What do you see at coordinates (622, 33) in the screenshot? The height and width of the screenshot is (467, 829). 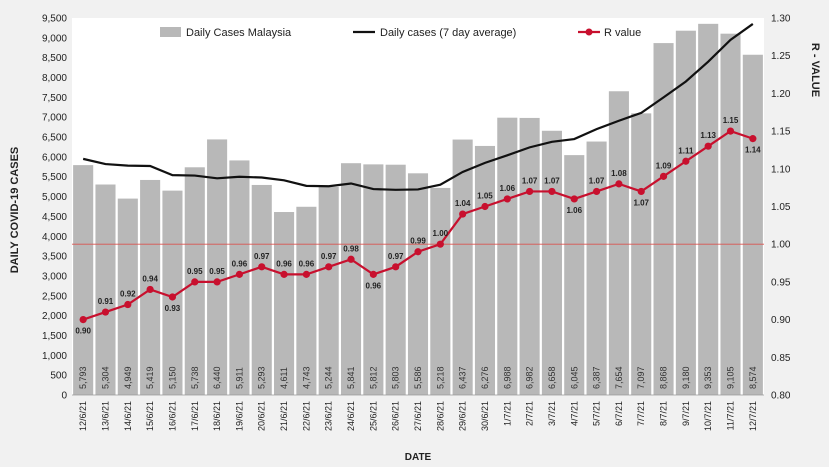 I see `legend-label-r: R value` at bounding box center [622, 33].